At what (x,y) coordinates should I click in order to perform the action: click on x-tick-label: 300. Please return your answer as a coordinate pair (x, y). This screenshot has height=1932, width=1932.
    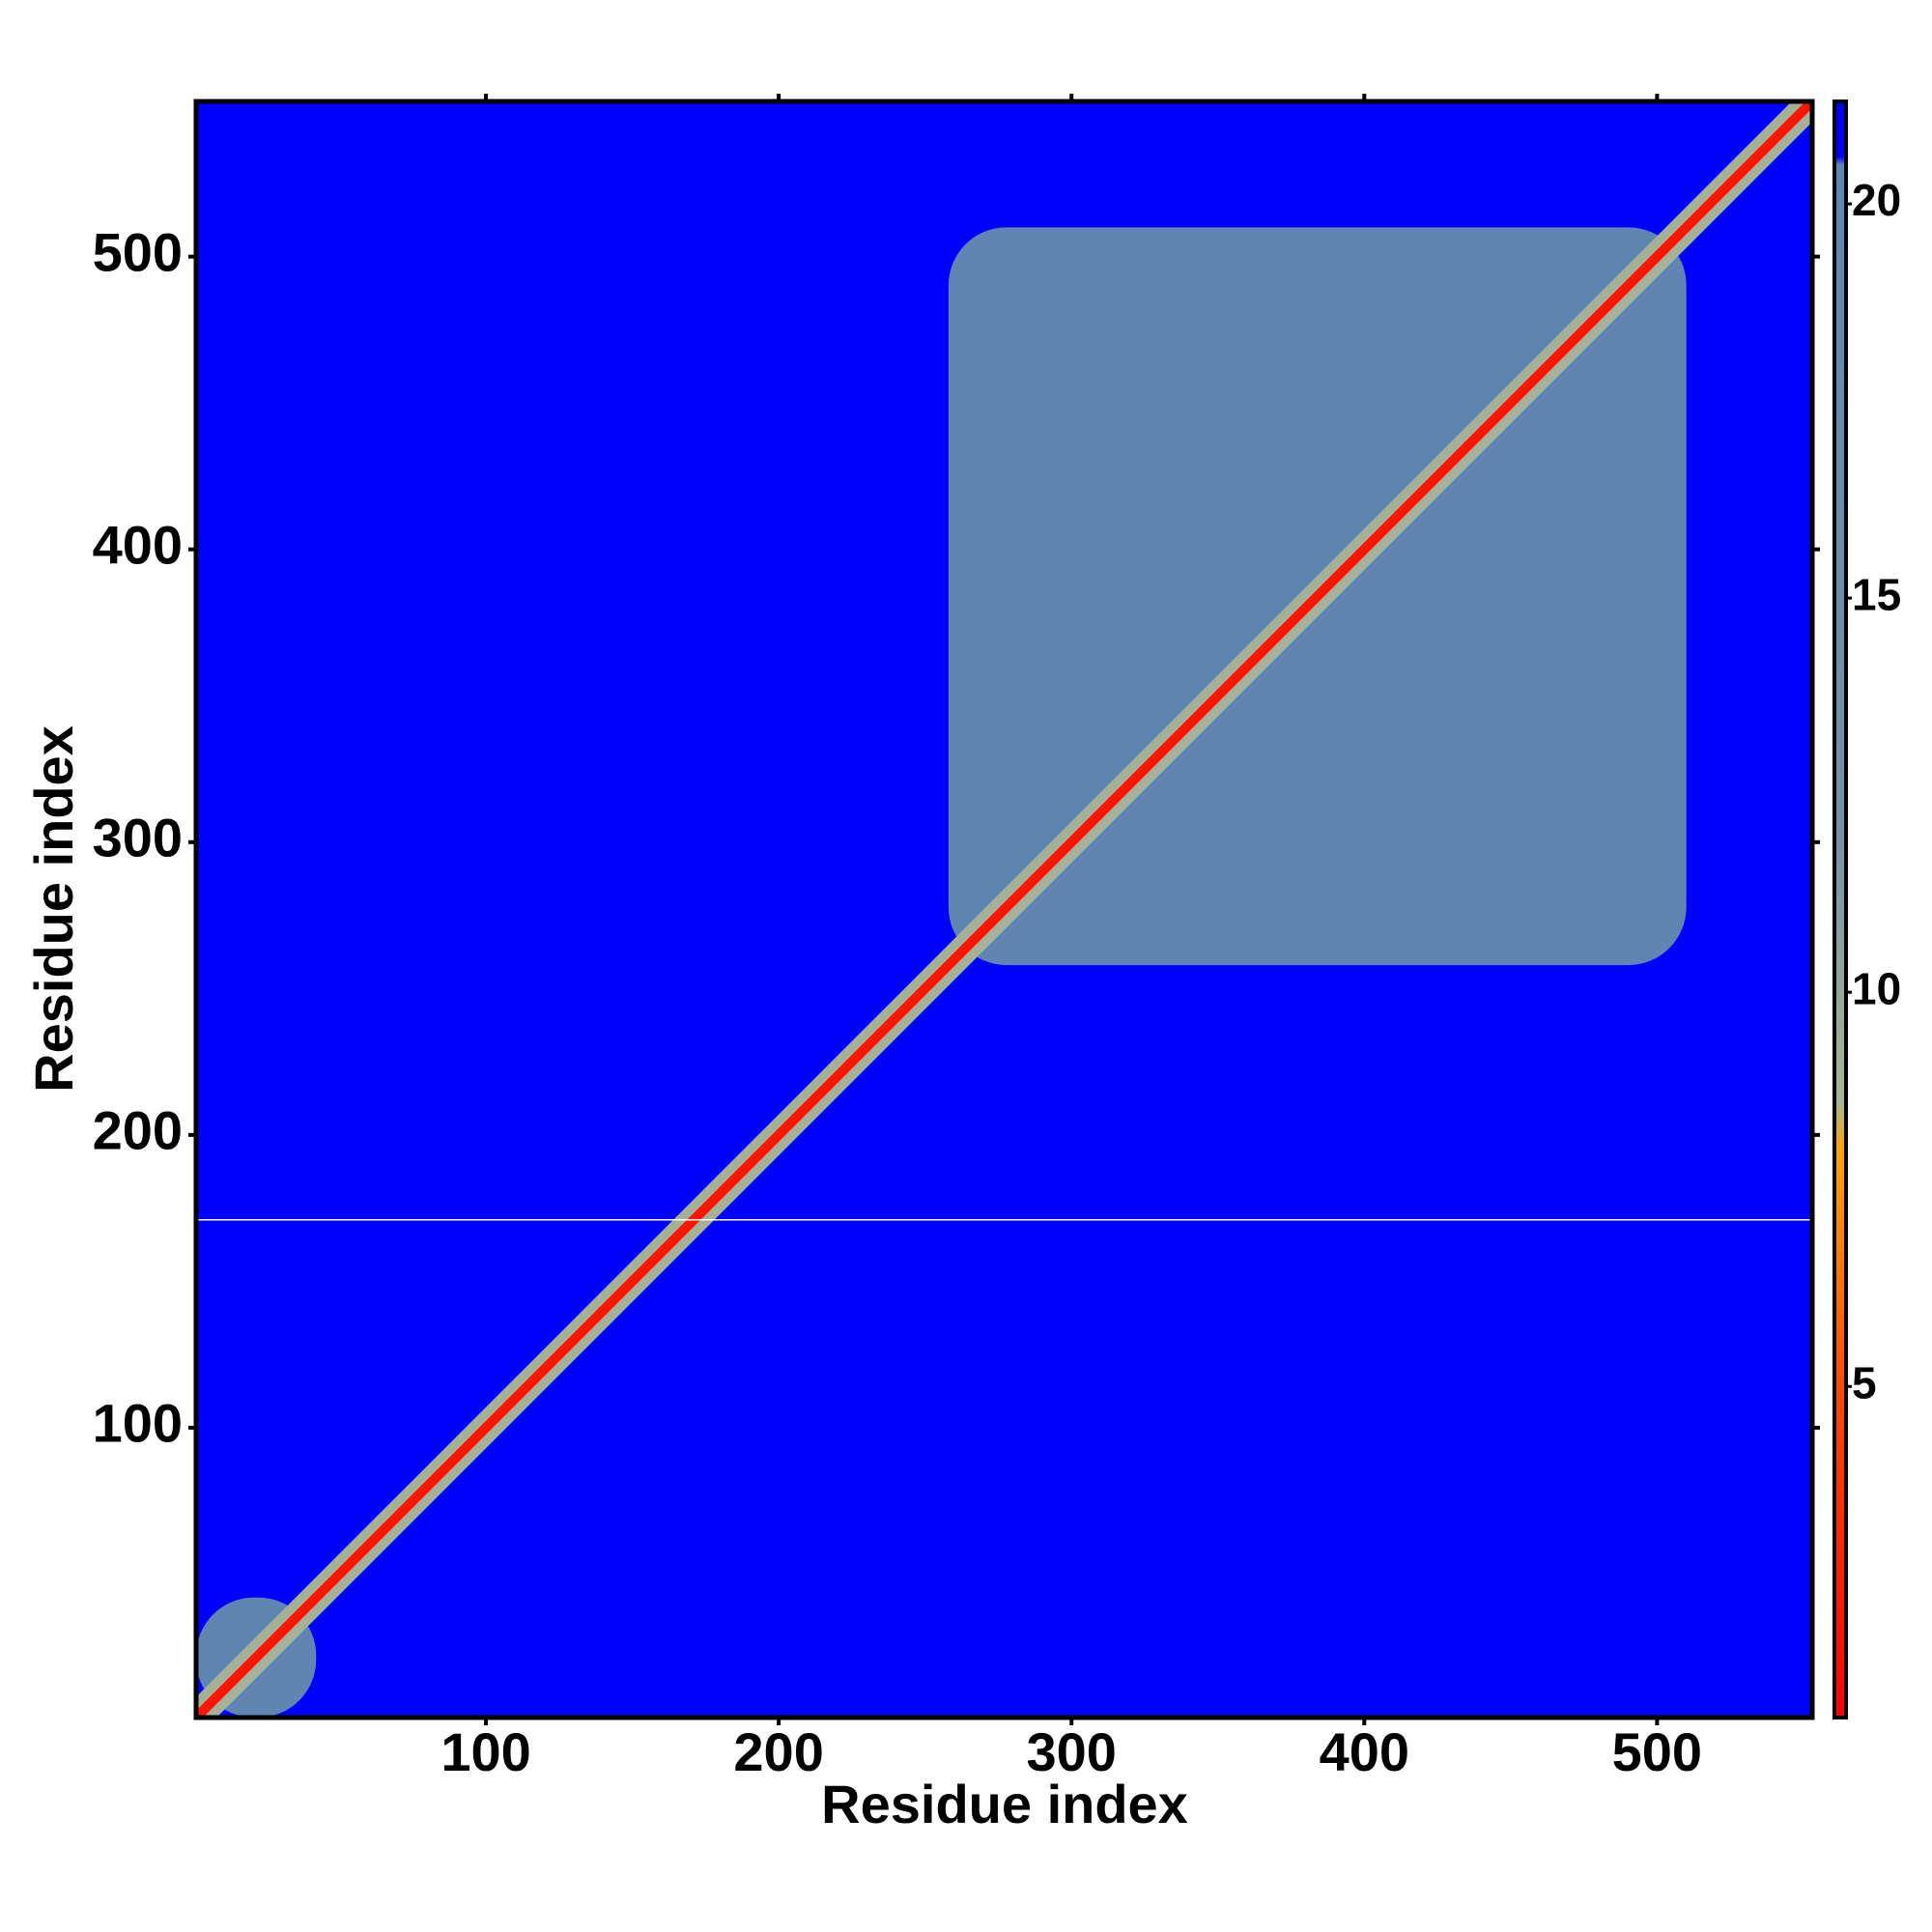
    Looking at the image, I should click on (1071, 1751).